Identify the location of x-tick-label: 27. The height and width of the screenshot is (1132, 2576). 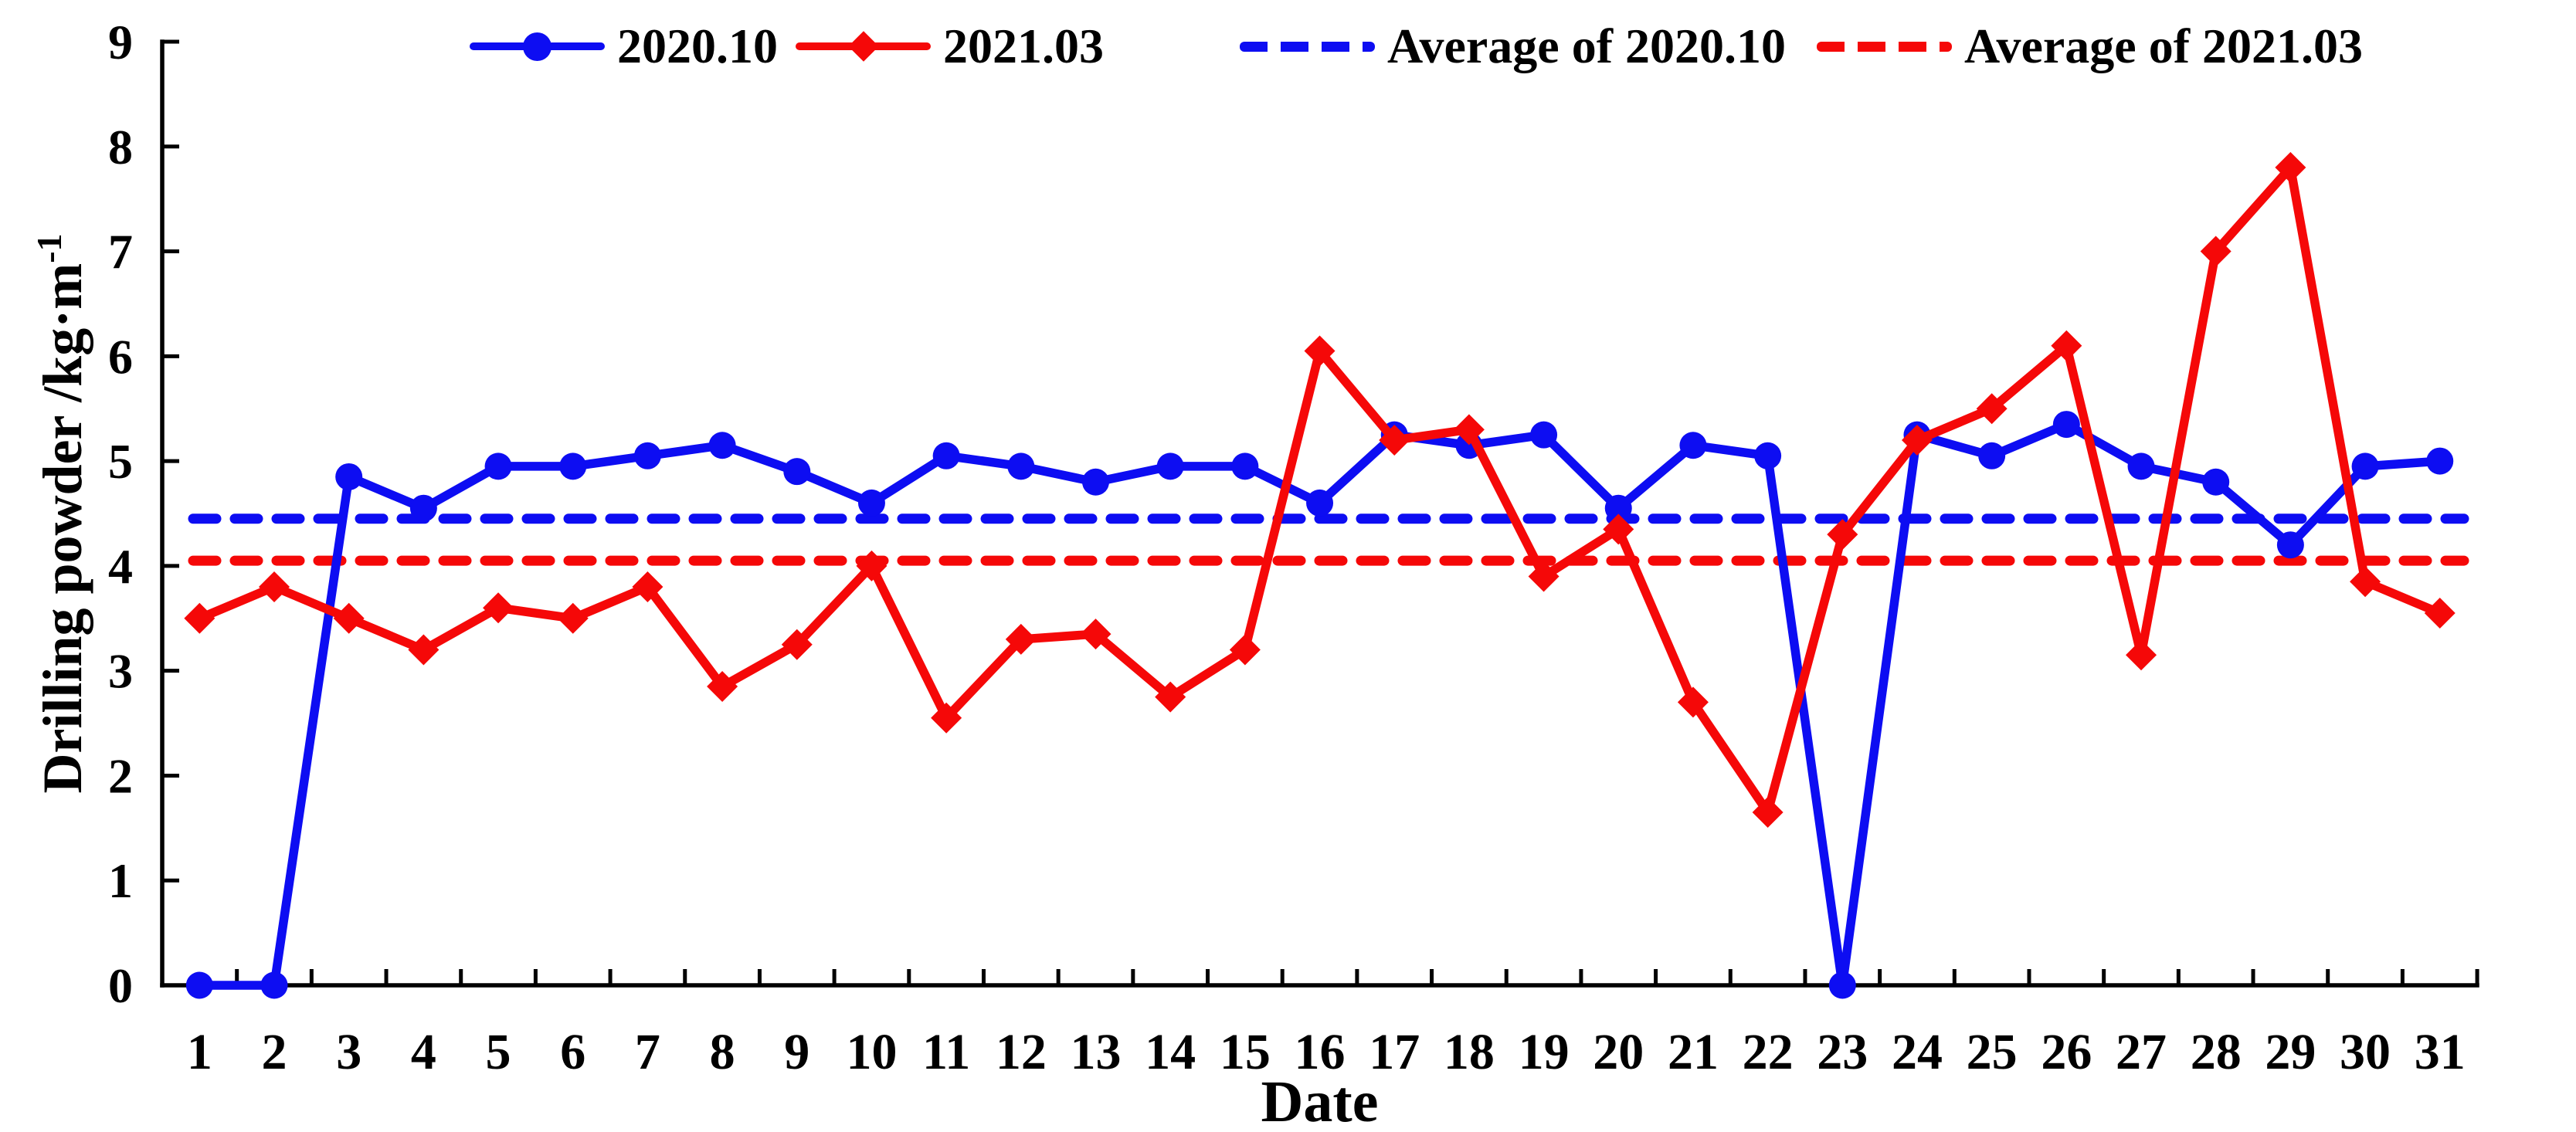
(2141, 1052).